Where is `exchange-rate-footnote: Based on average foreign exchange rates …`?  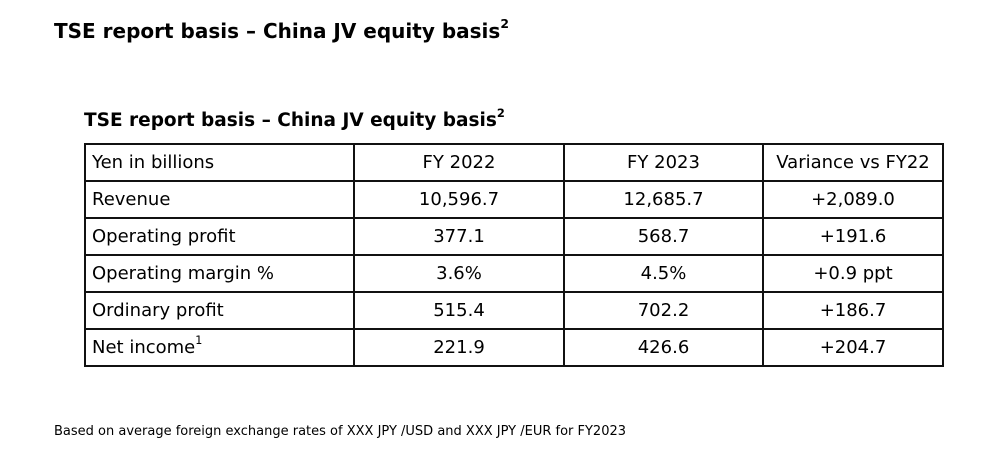
exchange-rate-footnote: Based on average foreign exchange rates … is located at coordinates (340, 431).